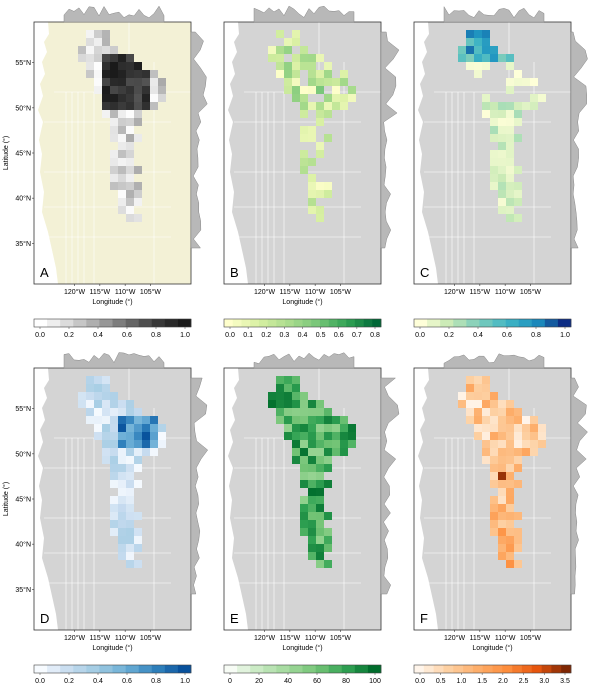 The image size is (602, 694). What do you see at coordinates (234, 272) in the screenshot?
I see `panel-label: B` at bounding box center [234, 272].